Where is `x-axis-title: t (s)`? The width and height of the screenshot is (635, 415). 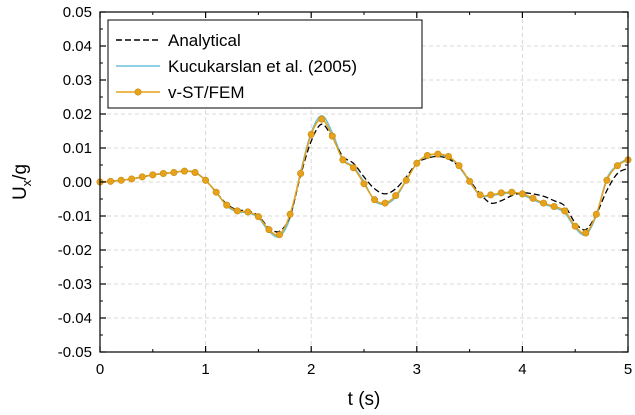 x-axis-title: t (s) is located at coordinates (364, 399).